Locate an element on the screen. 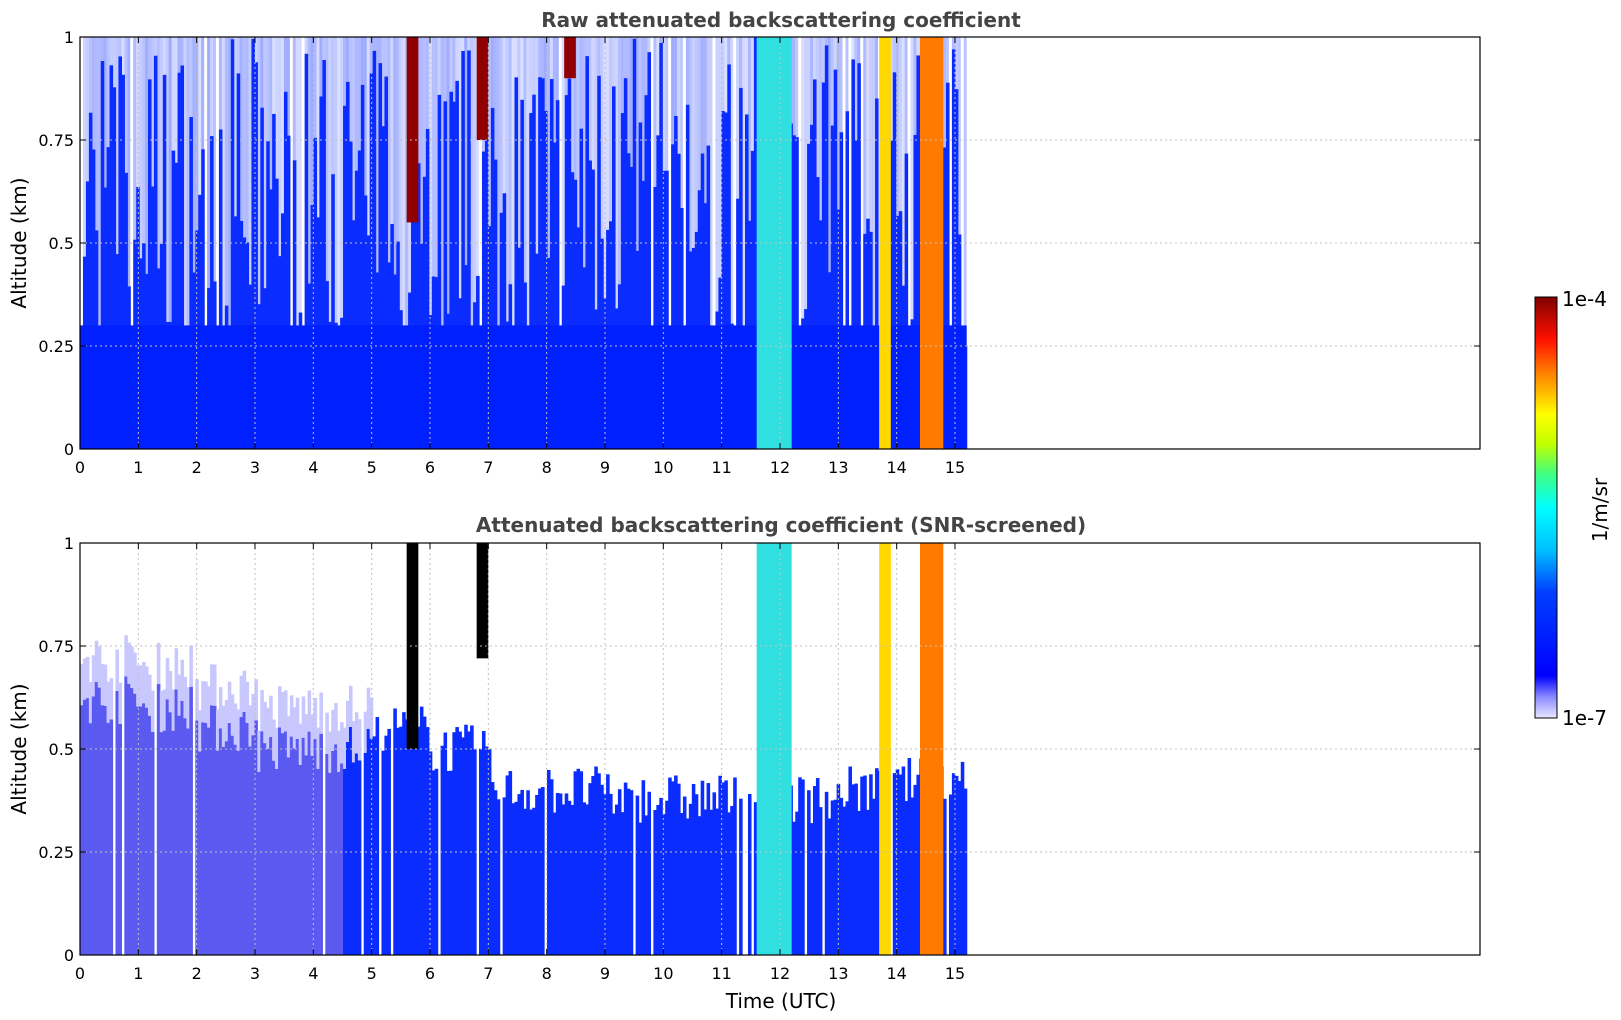 The height and width of the screenshot is (1020, 1621). x-tick-label: 11 is located at coordinates (721, 973).